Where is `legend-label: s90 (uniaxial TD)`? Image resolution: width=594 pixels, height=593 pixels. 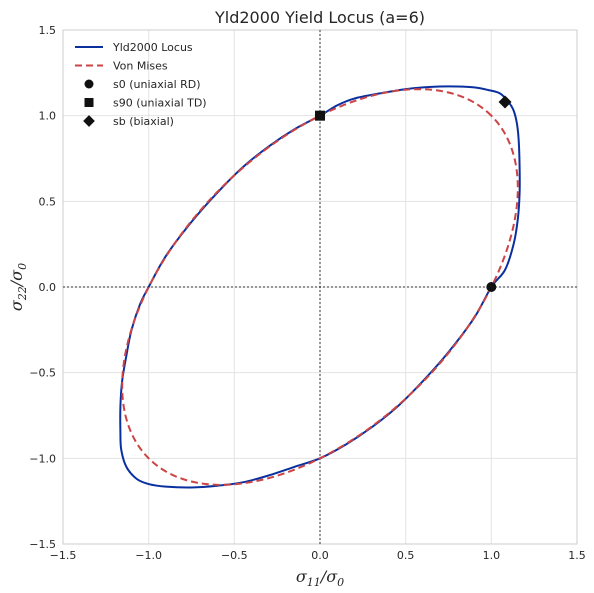 legend-label: s90 (uniaxial TD) is located at coordinates (160, 103).